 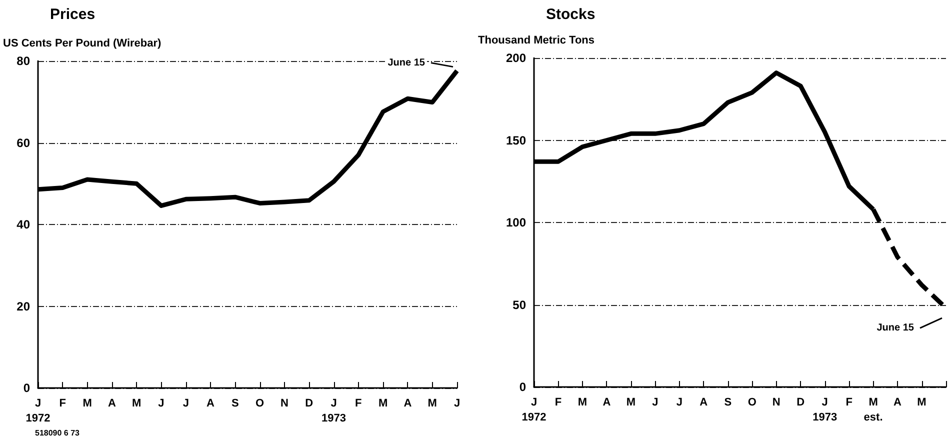 What do you see at coordinates (82, 44) in the screenshot?
I see `y-axis-title: US Cents Per Pound (Wirebar)` at bounding box center [82, 44].